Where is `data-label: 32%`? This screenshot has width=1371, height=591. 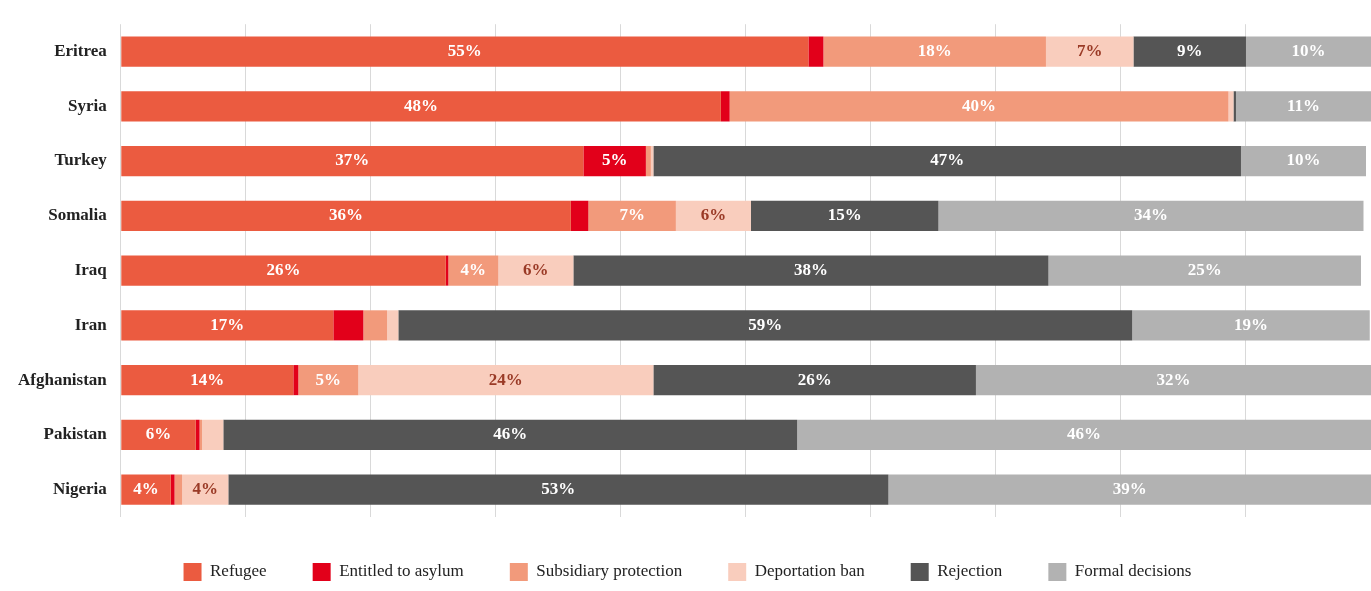 data-label: 32% is located at coordinates (1173, 379).